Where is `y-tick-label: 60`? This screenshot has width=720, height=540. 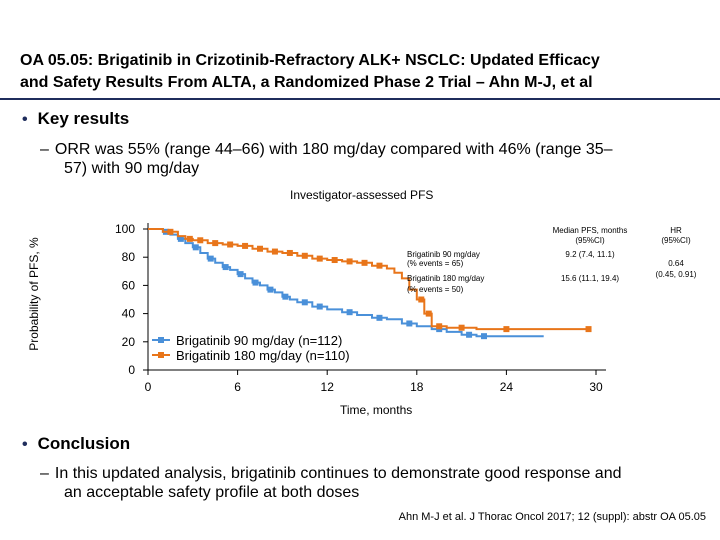 y-tick-label: 60 is located at coordinates (129, 285).